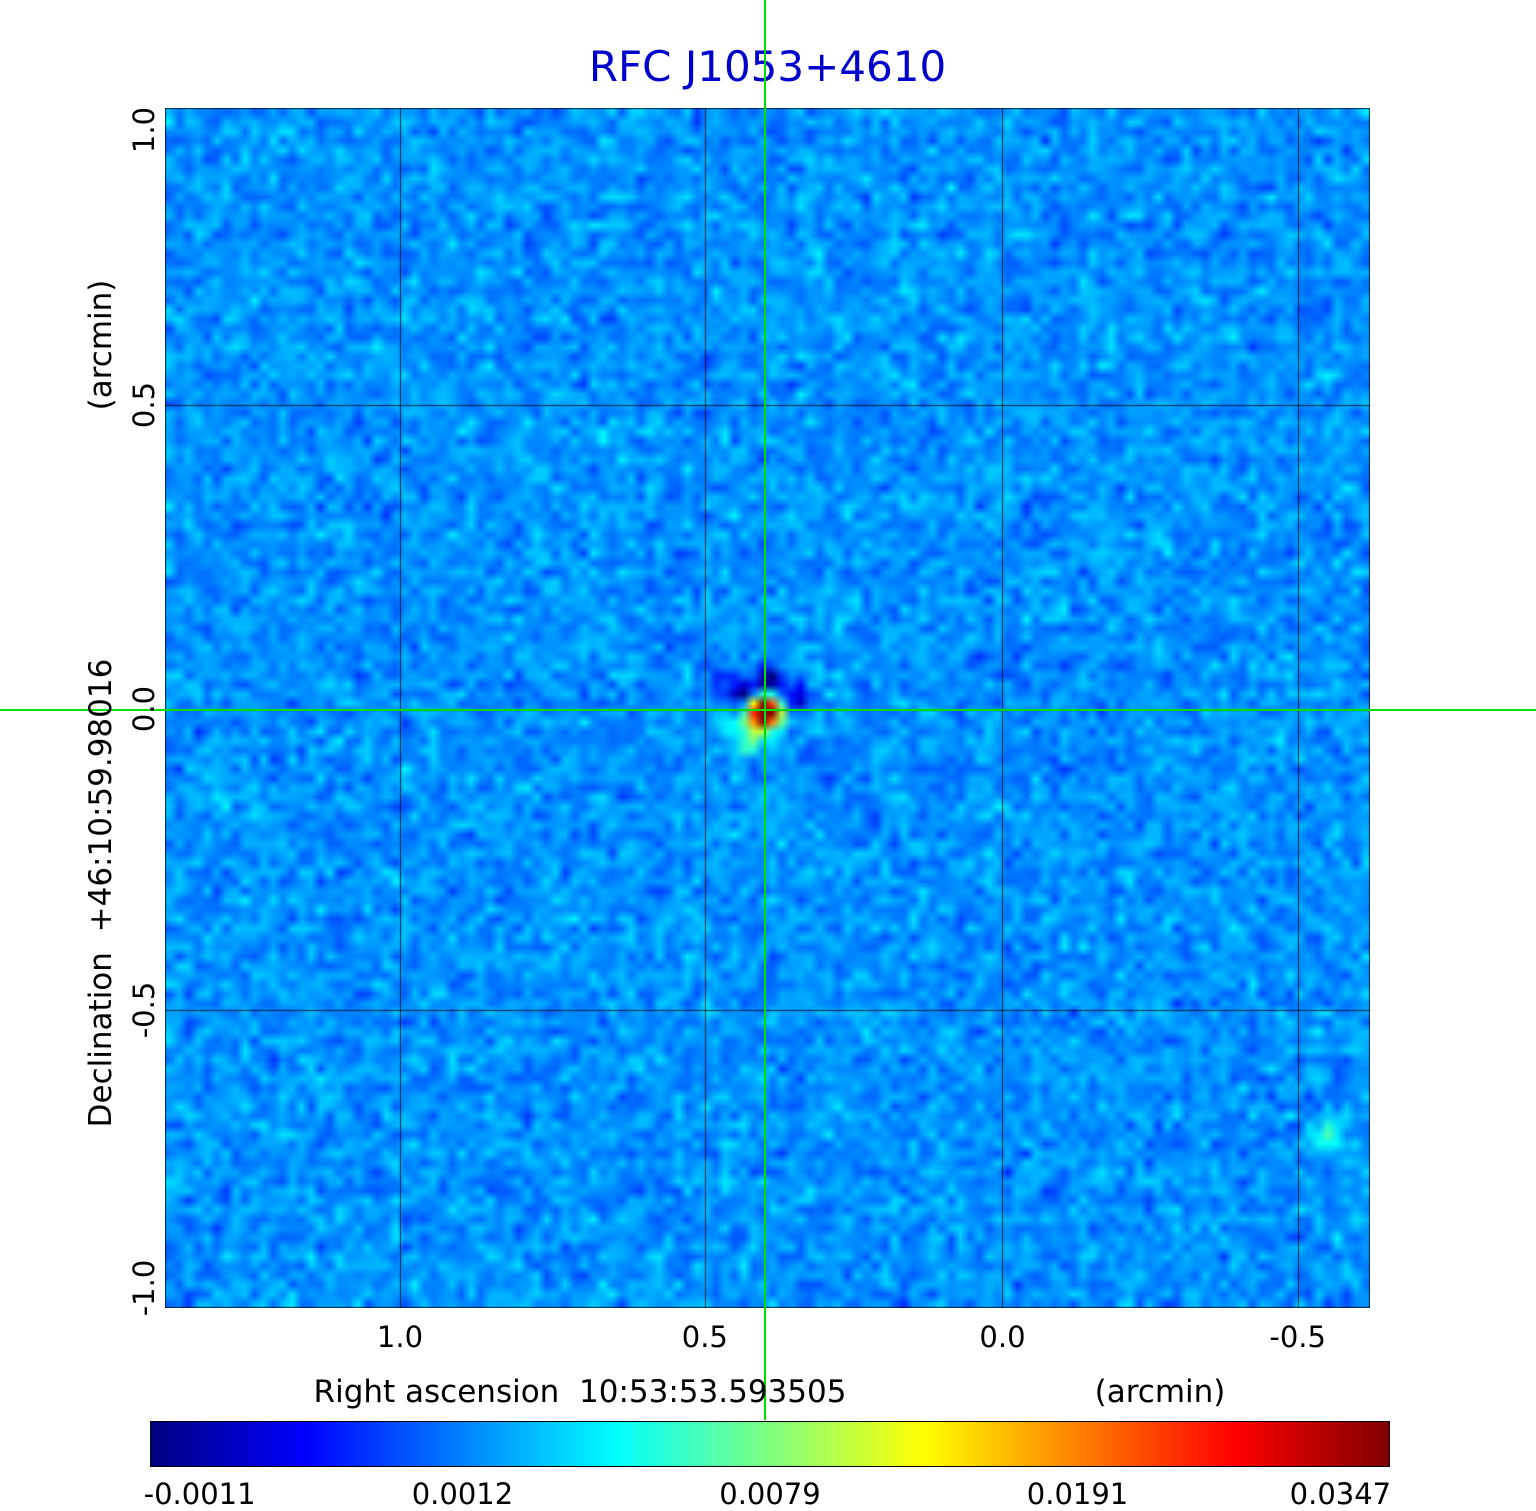 Image resolution: width=1536 pixels, height=1511 pixels. What do you see at coordinates (580, 1392) in the screenshot?
I see `x-axis-label: Right ascension 10:53:53.593505` at bounding box center [580, 1392].